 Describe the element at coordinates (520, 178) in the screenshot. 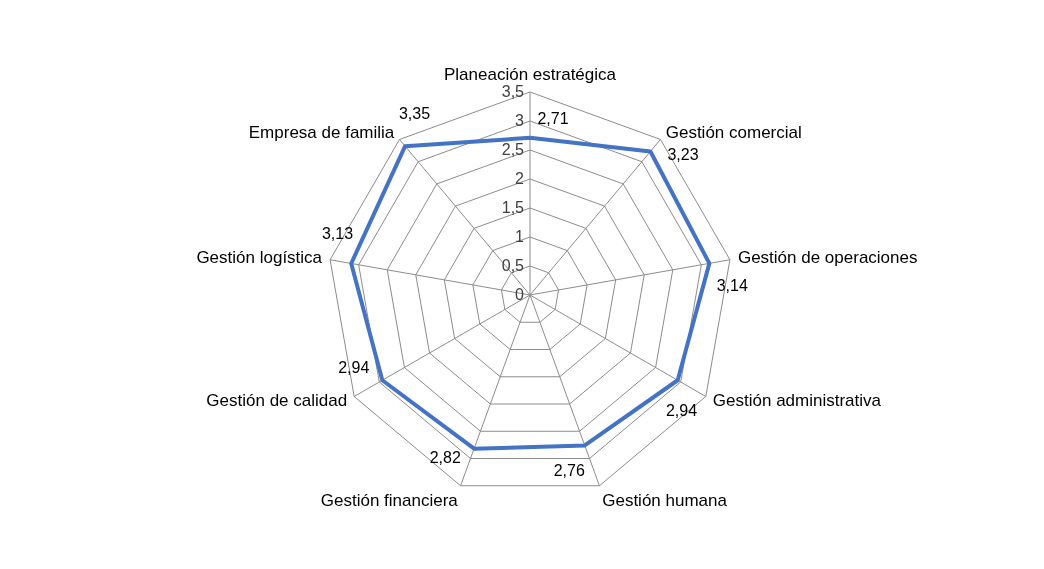

I see `y-tick-label: 2` at that location.